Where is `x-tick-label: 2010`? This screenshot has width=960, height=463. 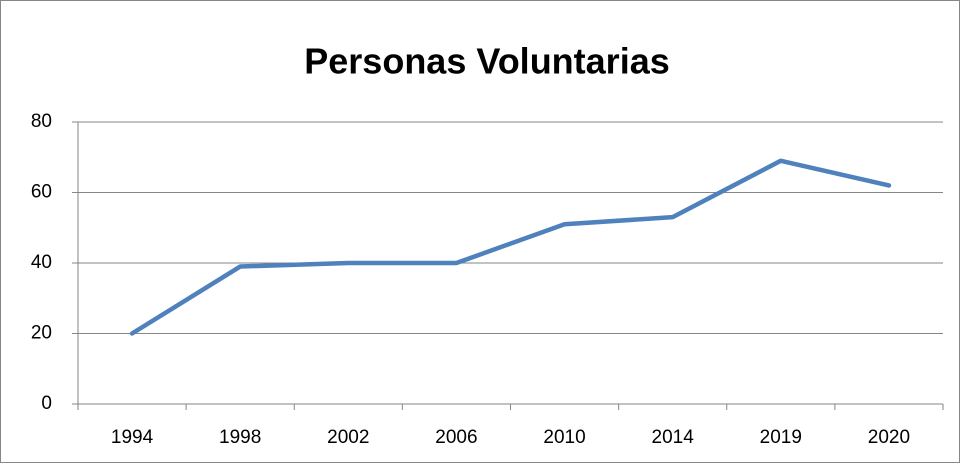 x-tick-label: 2010 is located at coordinates (564, 437).